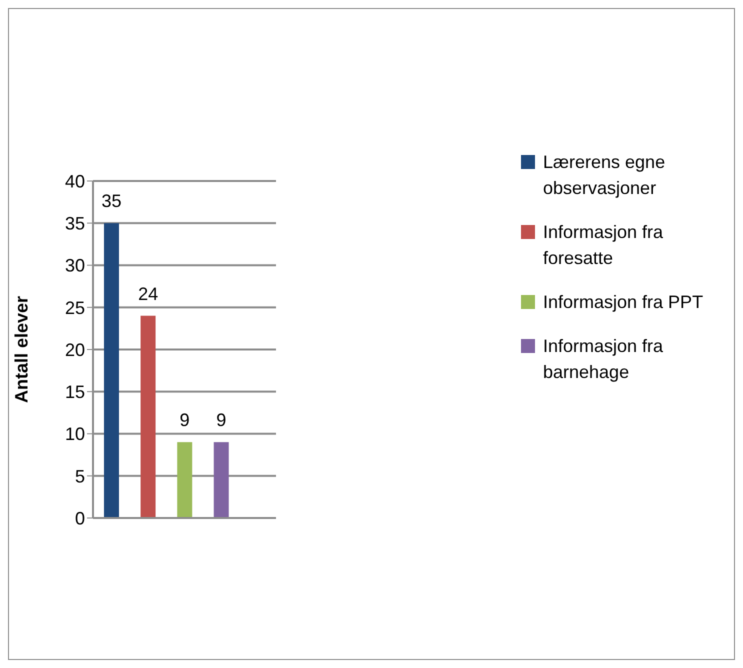  Describe the element at coordinates (603, 359) in the screenshot. I see `legend-label: Informasjon fra barnehage` at that location.